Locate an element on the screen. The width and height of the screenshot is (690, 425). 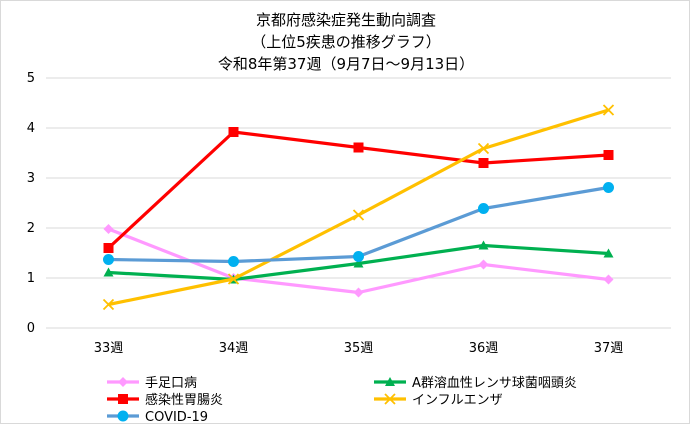
legend-item: COVID-19 is located at coordinates (157, 417).